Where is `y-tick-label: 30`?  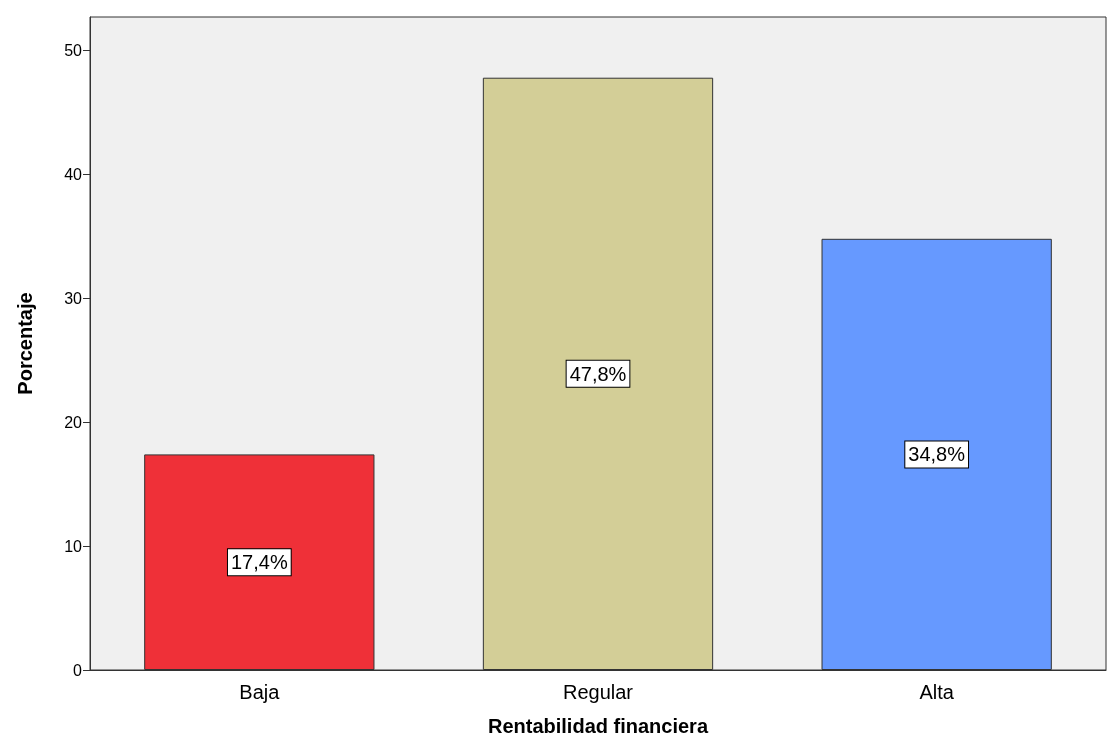 y-tick-label: 30 is located at coordinates (73, 298).